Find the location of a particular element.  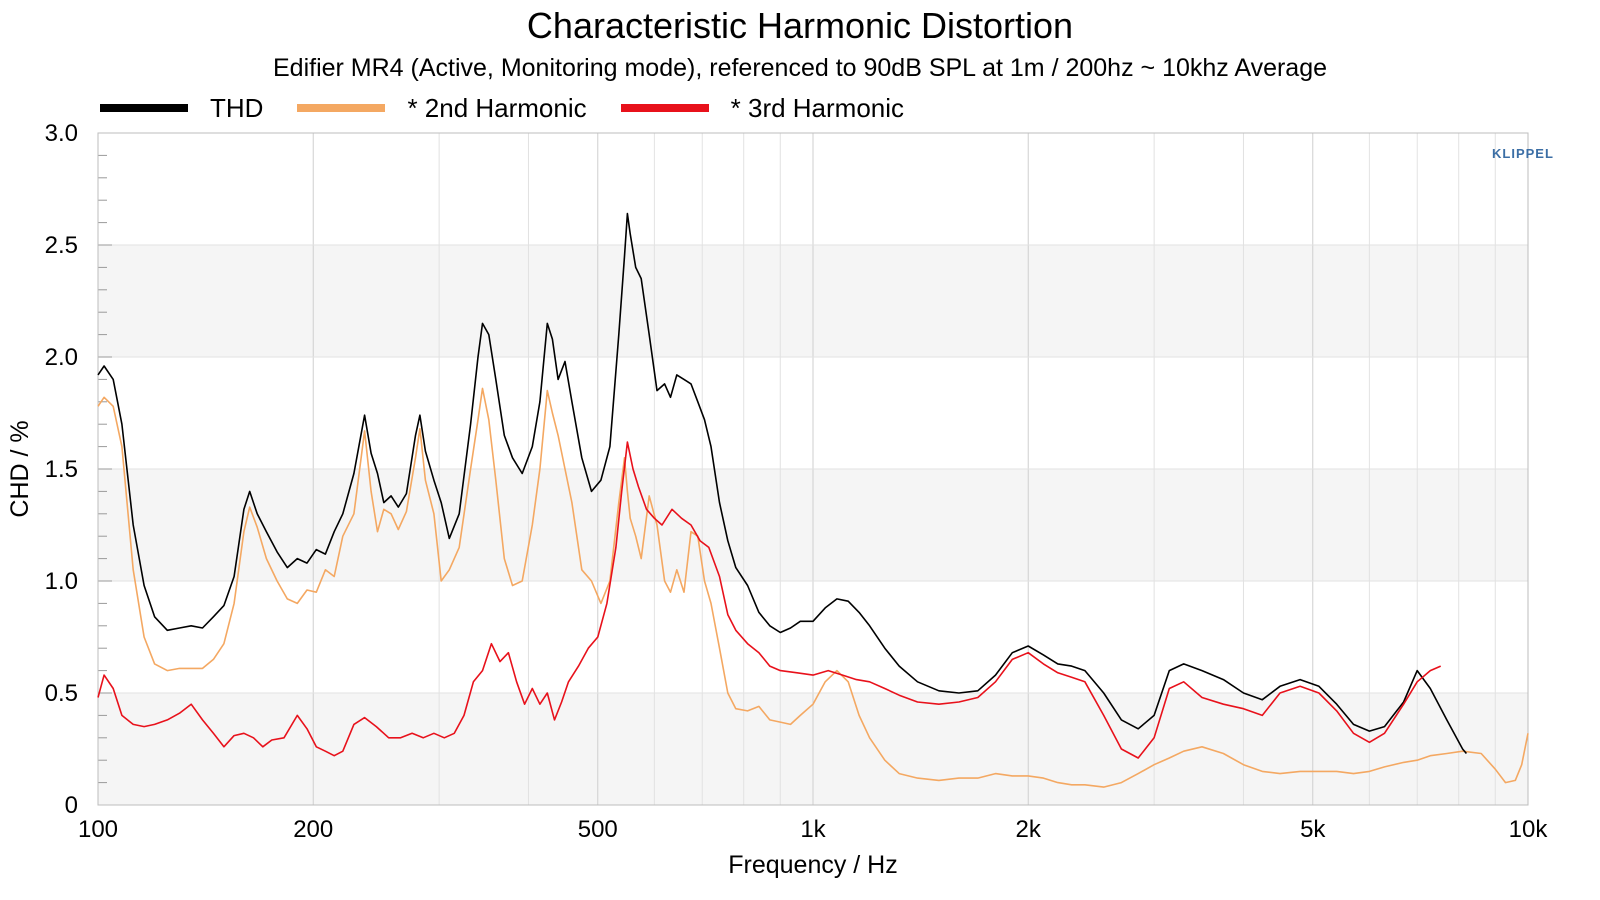

chart-title: Characteristic Harmonic Distortion is located at coordinates (800, 25).